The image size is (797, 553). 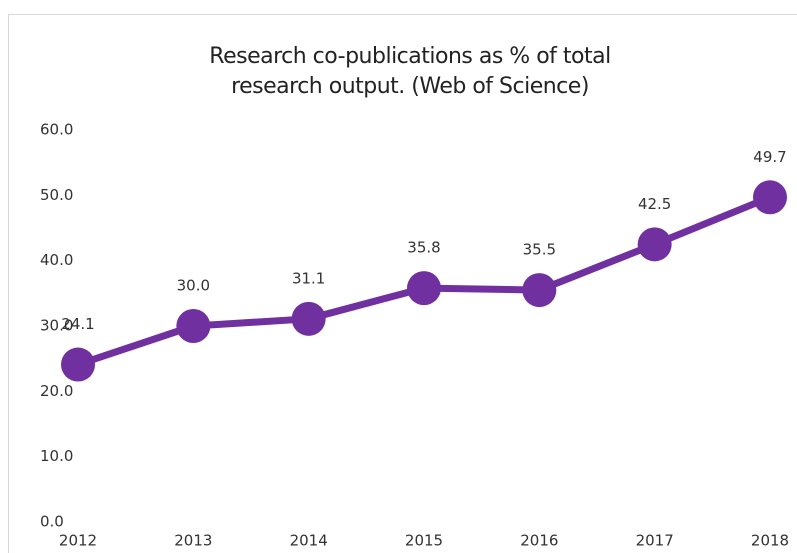 What do you see at coordinates (539, 250) in the screenshot?
I see `value-label: 35.5` at bounding box center [539, 250].